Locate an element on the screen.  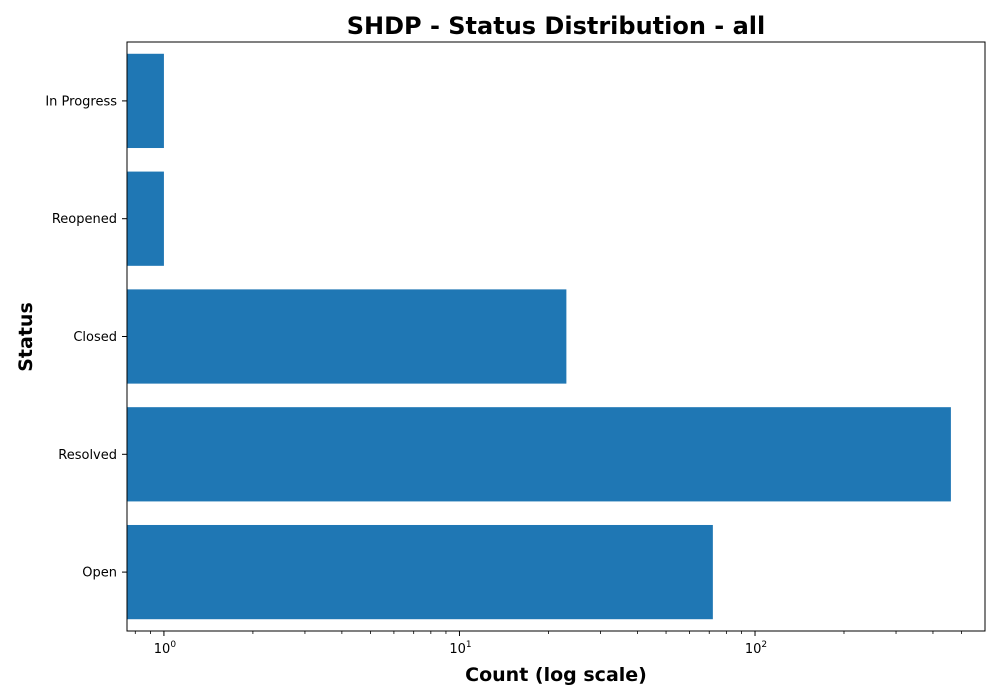
y-axis-label: Status is located at coordinates (26, 337).